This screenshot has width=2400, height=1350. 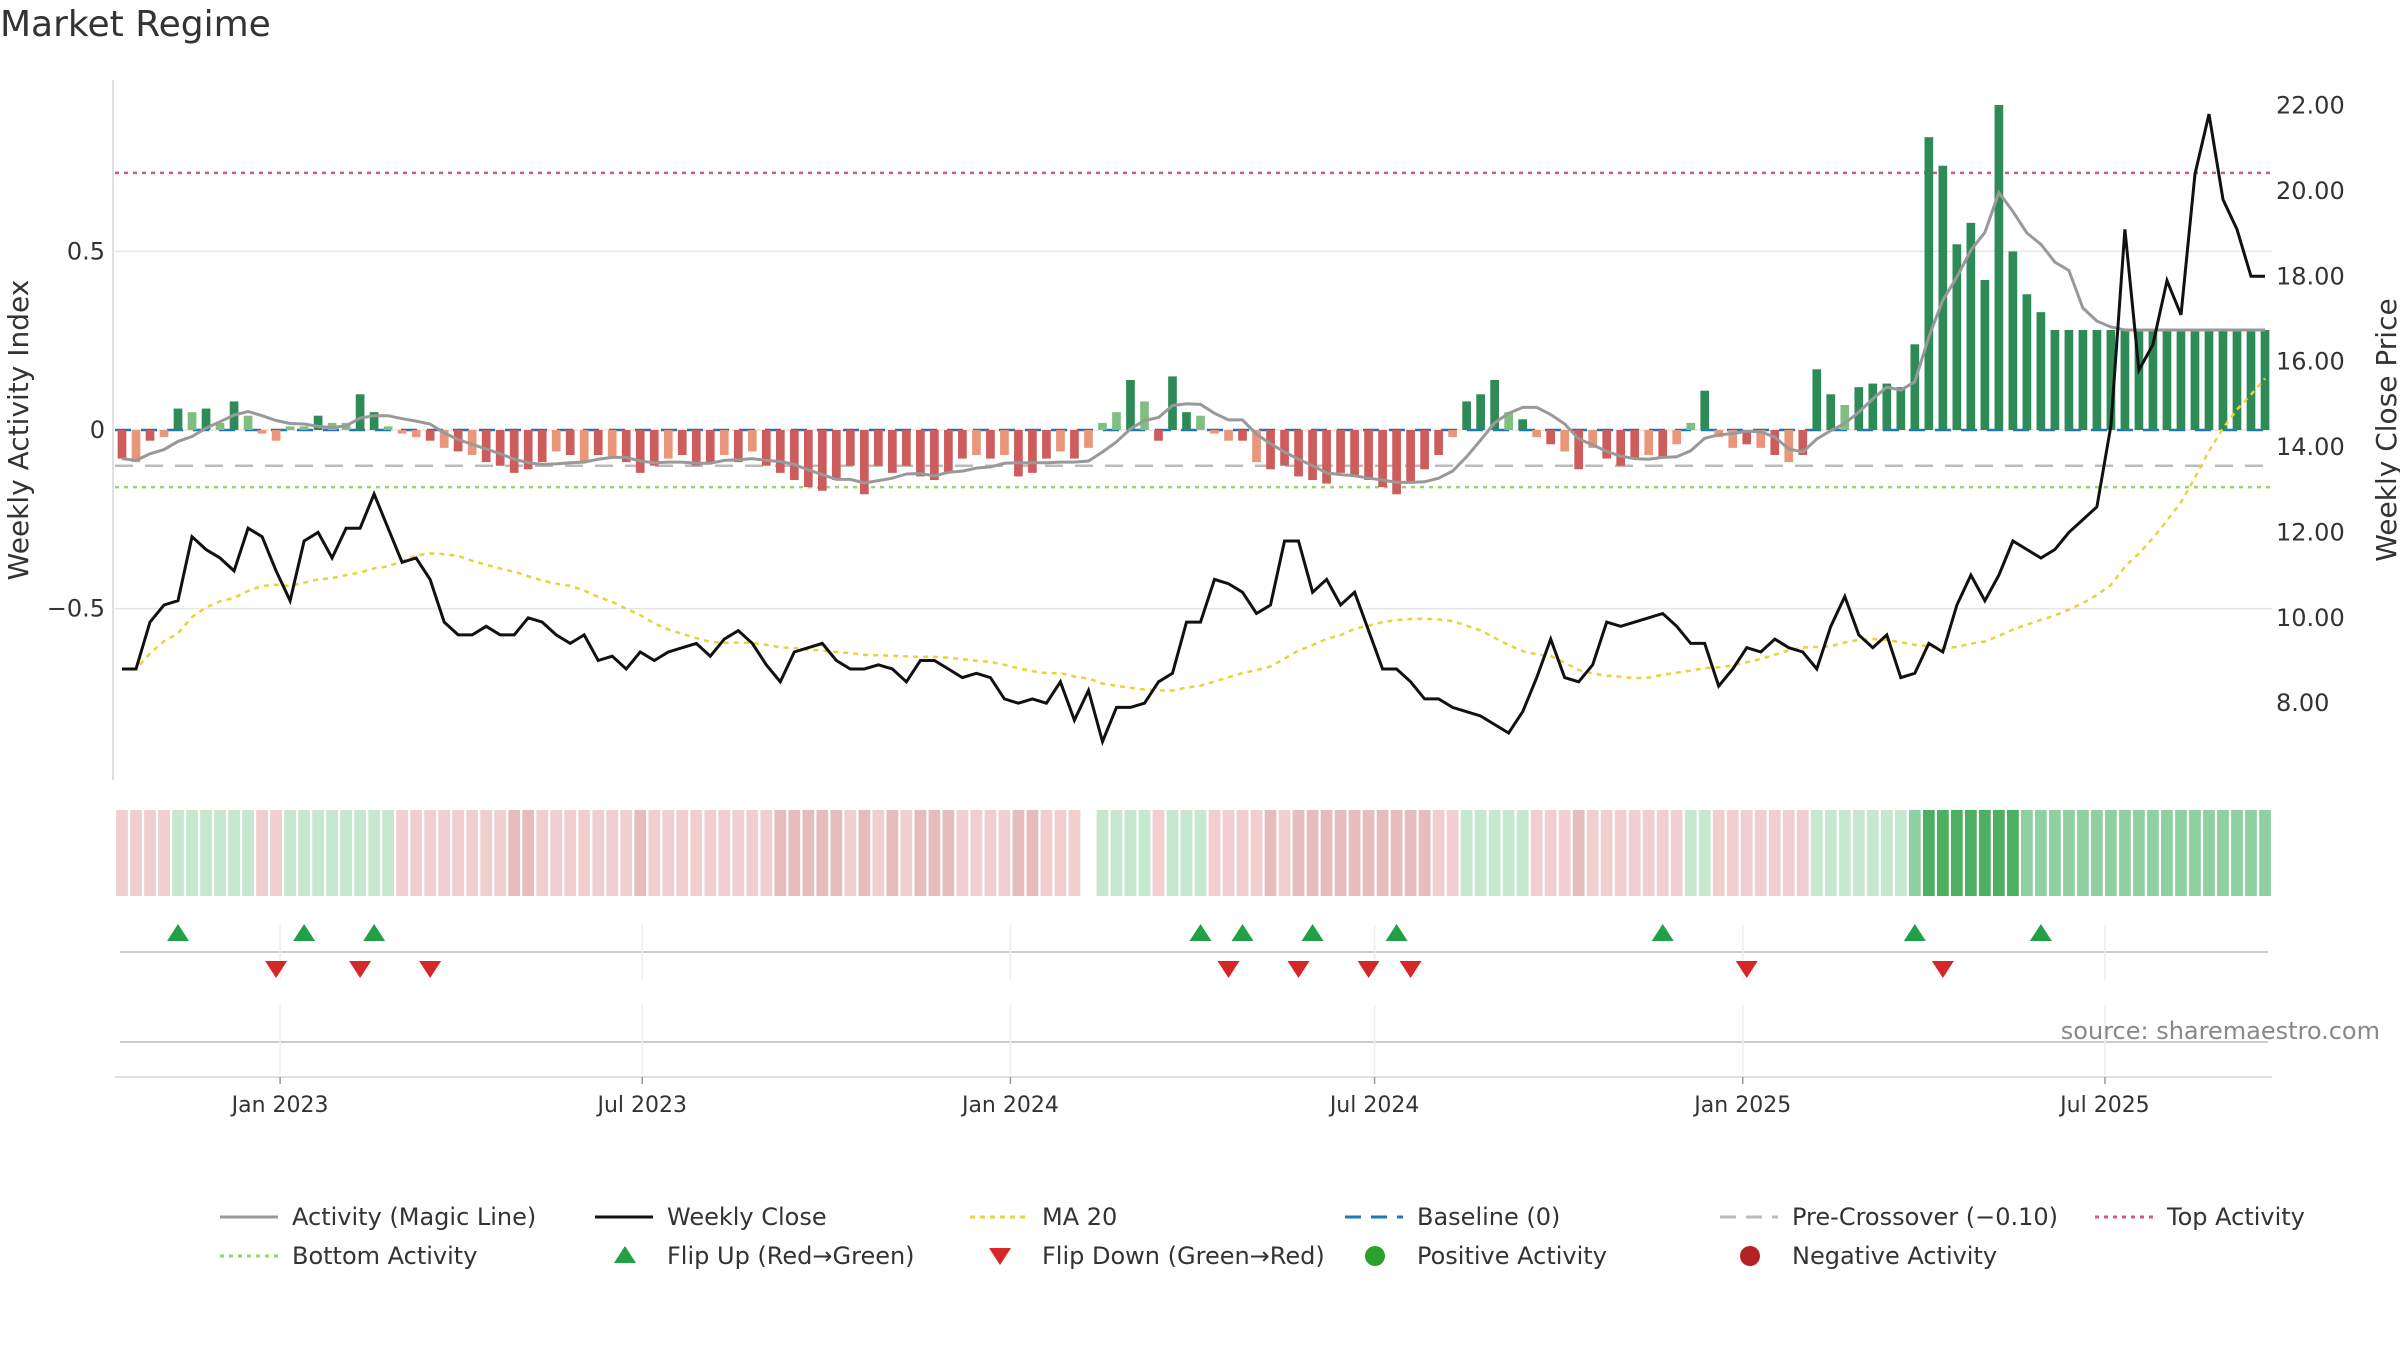 What do you see at coordinates (414, 1217) in the screenshot?
I see `legend-label: Activity (Magic Line)` at bounding box center [414, 1217].